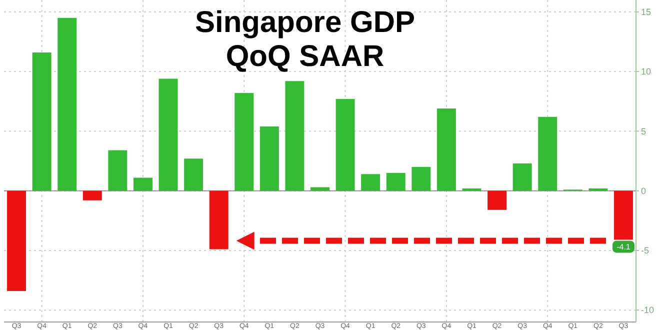 The height and width of the screenshot is (330, 660). I want to click on y-tick-label: 15, so click(646, 12).